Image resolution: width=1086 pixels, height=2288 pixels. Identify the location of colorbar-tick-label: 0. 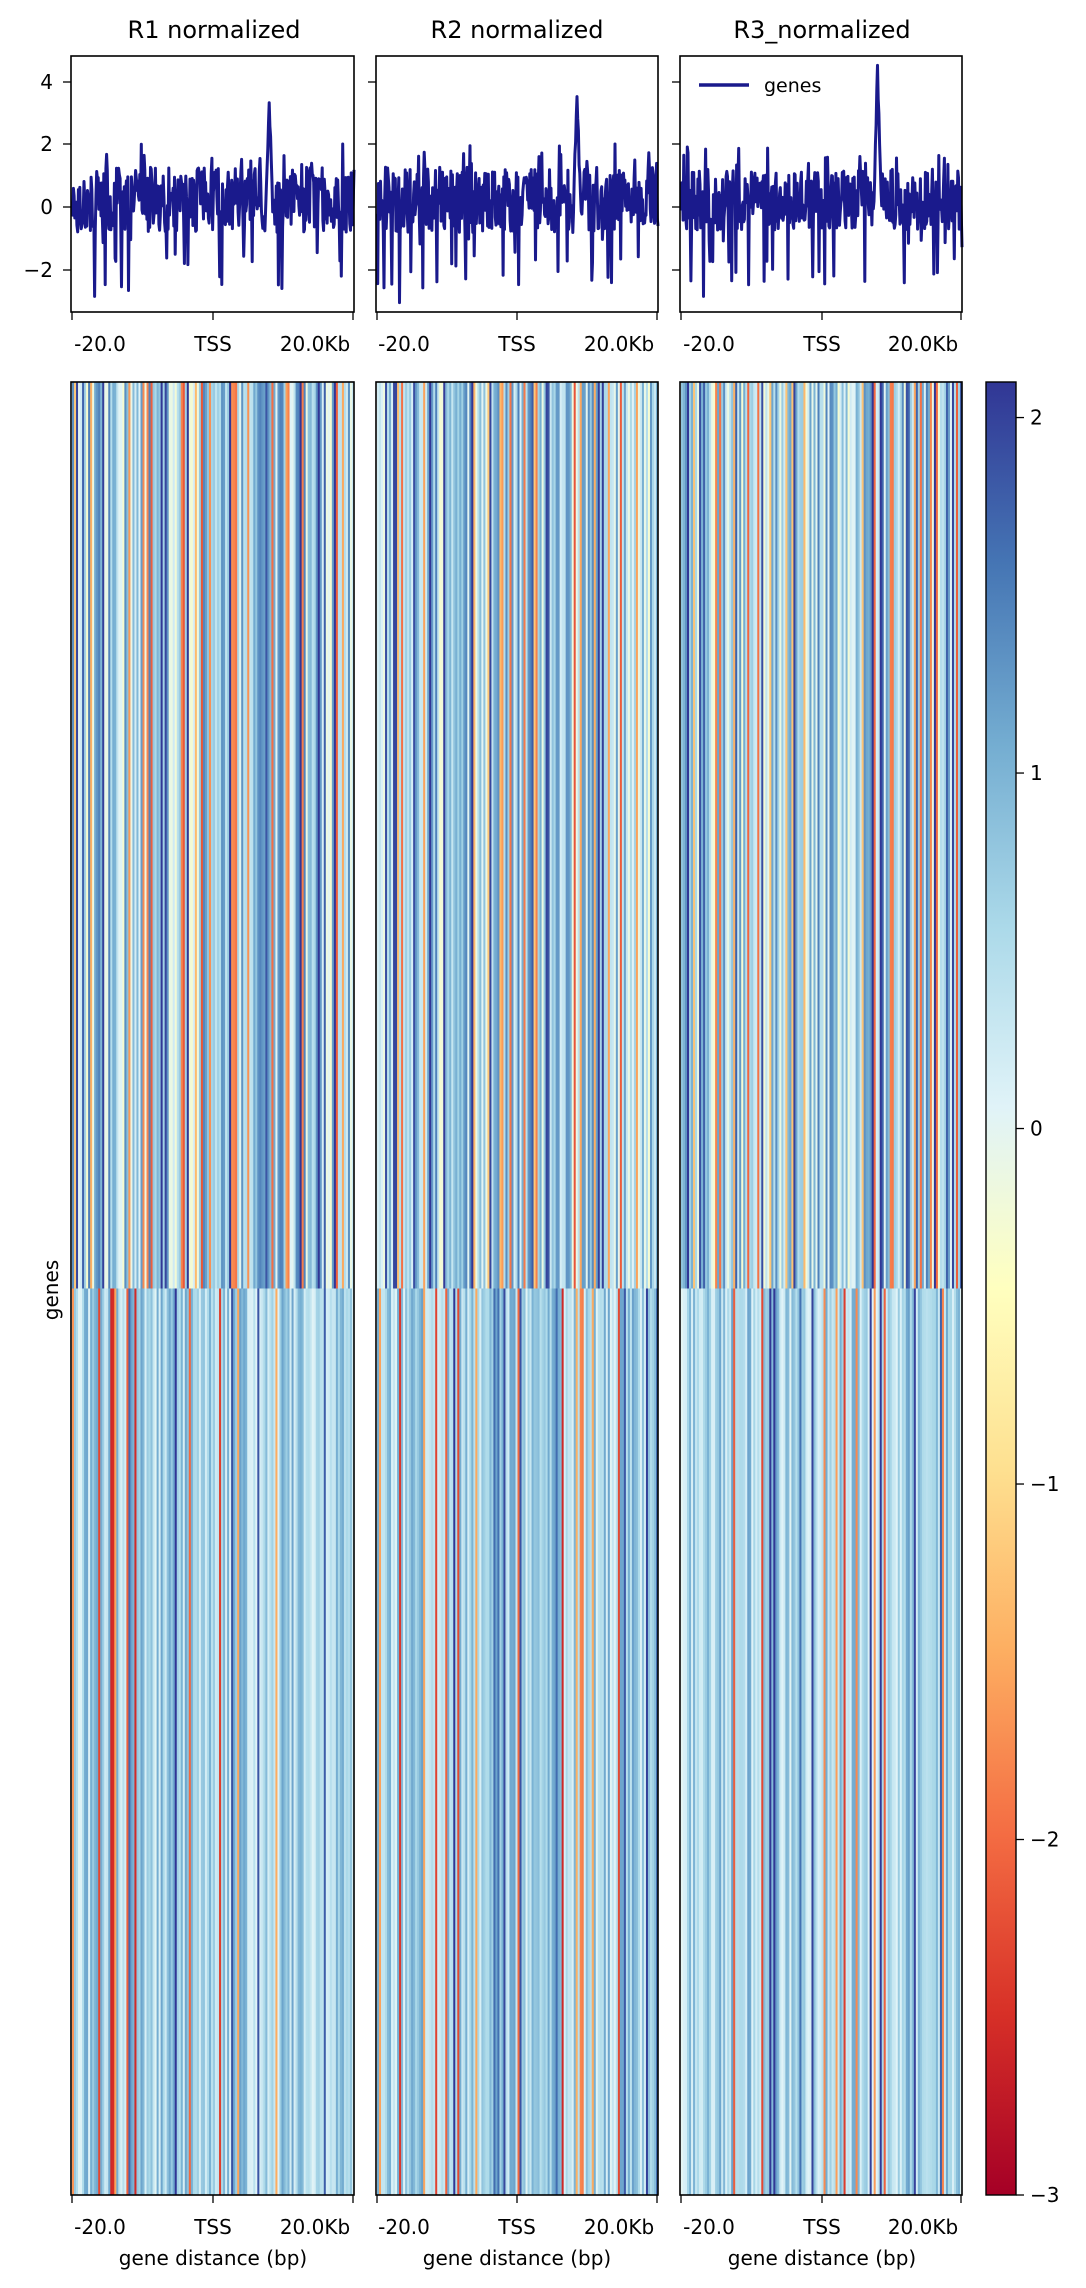
(1036, 1129).